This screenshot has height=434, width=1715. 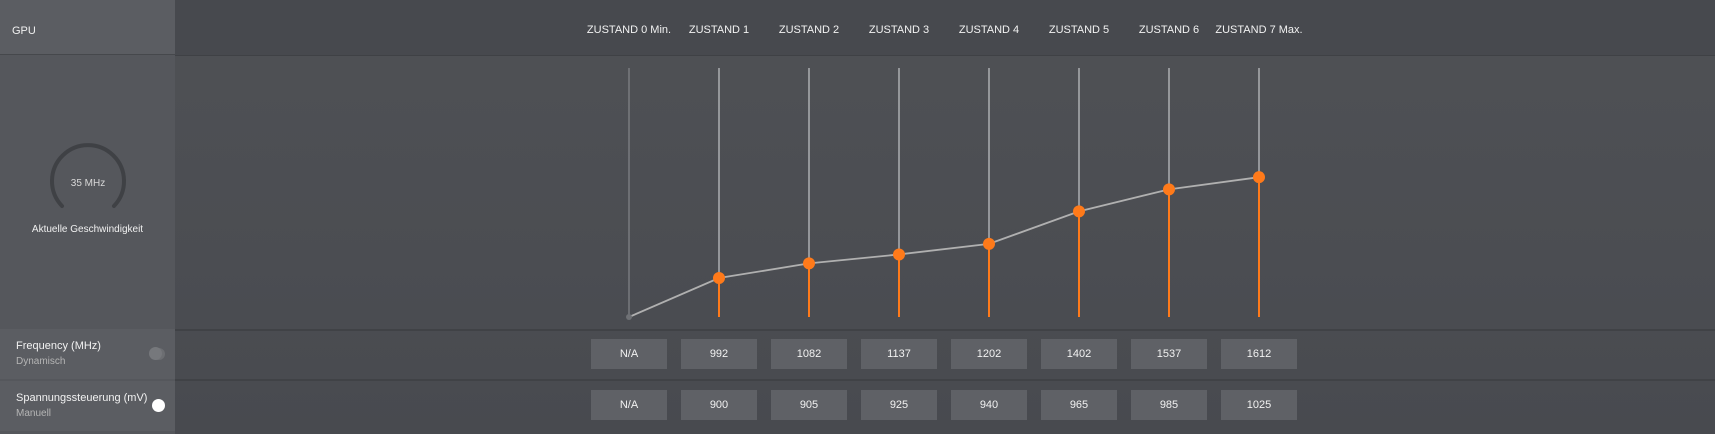 What do you see at coordinates (945, 28) in the screenshot?
I see `state-header-bar` at bounding box center [945, 28].